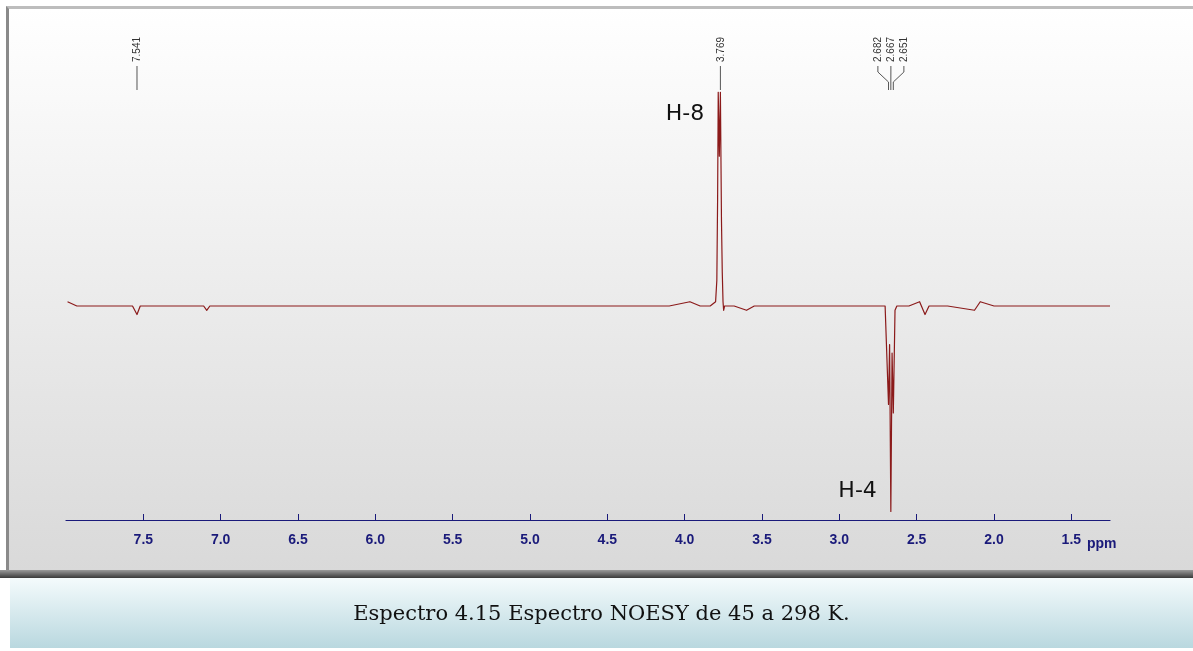 Image resolution: width=1193 pixels, height=651 pixels. What do you see at coordinates (904, 49) in the screenshot?
I see `annotation: 2.651` at bounding box center [904, 49].